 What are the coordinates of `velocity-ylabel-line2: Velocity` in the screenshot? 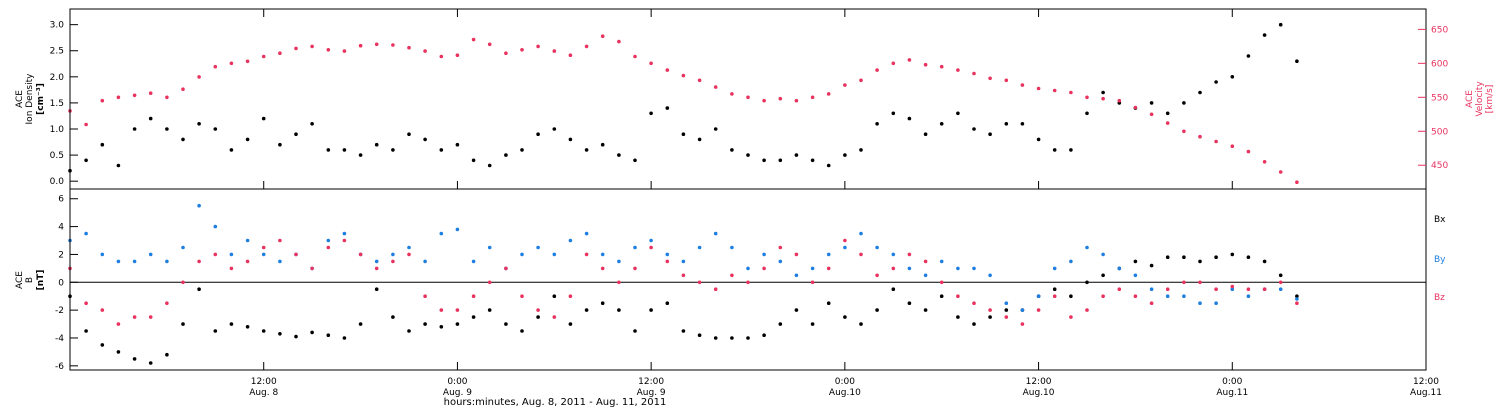 It's located at (1480, 99).